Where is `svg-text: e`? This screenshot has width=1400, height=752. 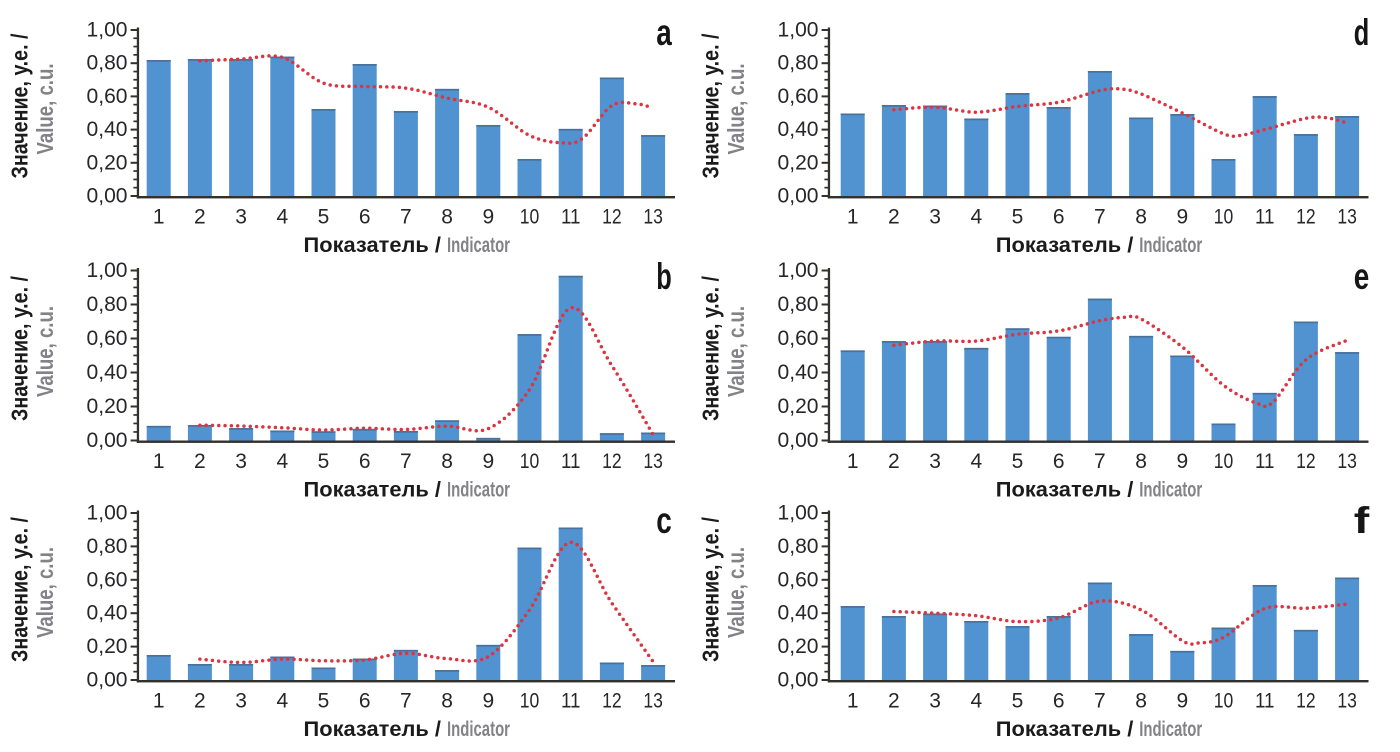
svg-text: e is located at coordinates (1362, 276).